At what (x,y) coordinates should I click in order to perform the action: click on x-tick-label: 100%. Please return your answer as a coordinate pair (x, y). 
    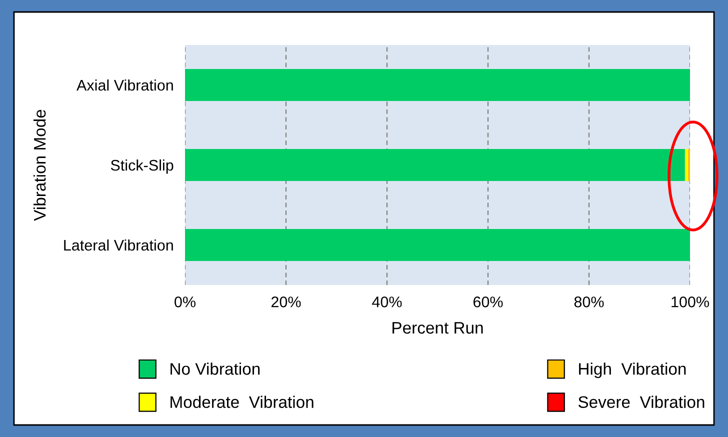
    Looking at the image, I should click on (690, 302).